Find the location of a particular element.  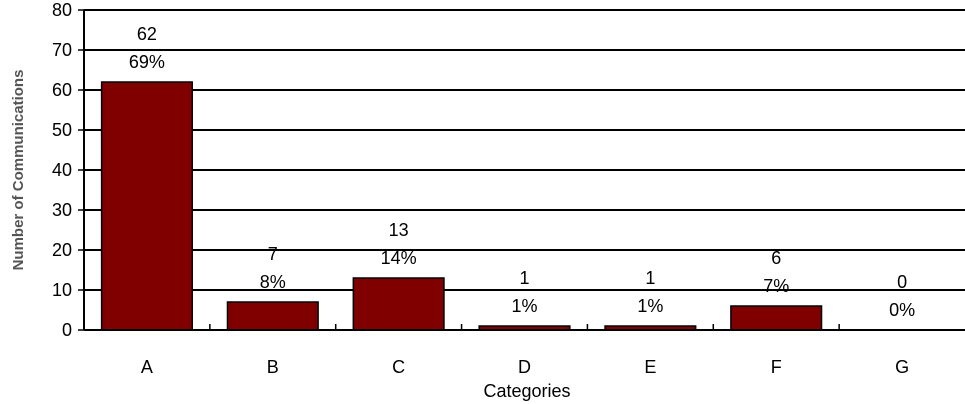

x-tick-label: F is located at coordinates (776, 367).